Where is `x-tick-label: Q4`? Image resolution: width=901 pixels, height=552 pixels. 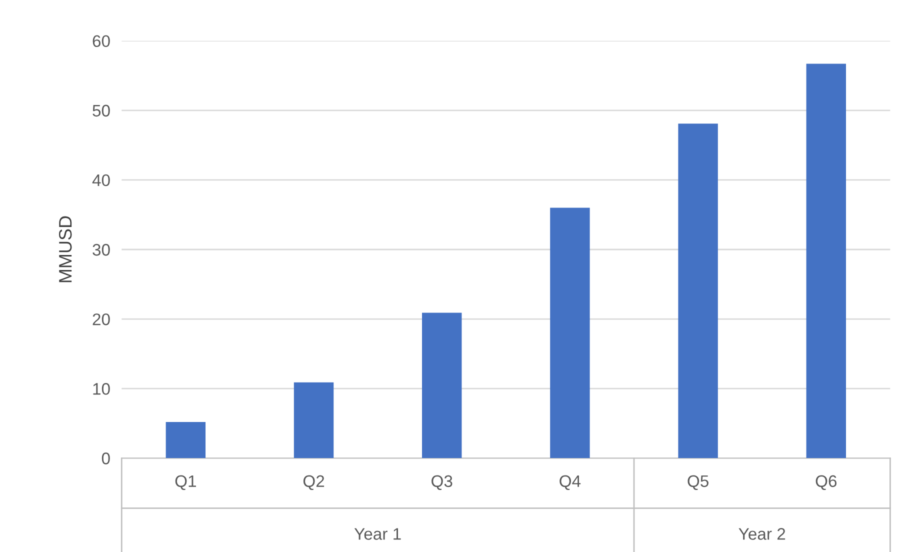
x-tick-label: Q4 is located at coordinates (570, 482).